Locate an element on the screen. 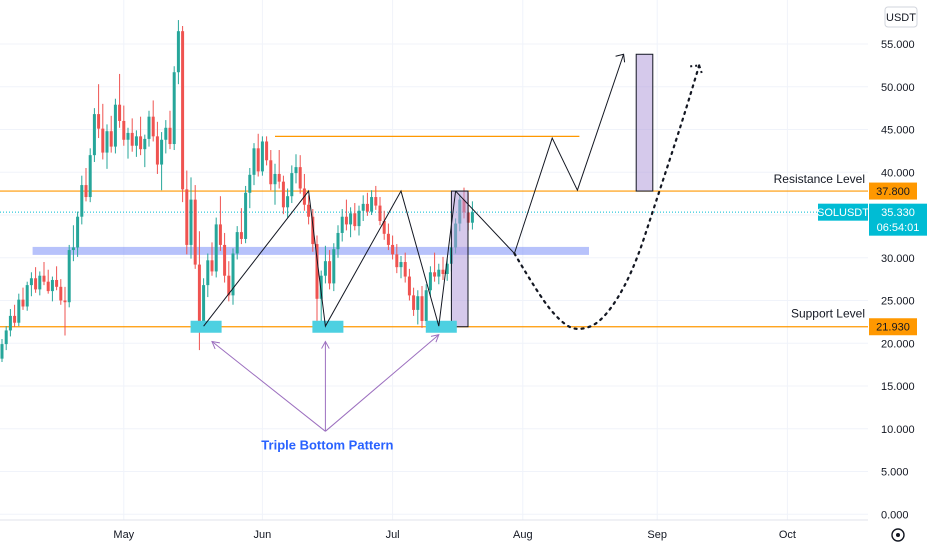 This screenshot has width=932, height=550. triple-bottom-pattern-label: Triple Bottom Pattern is located at coordinates (327, 444).